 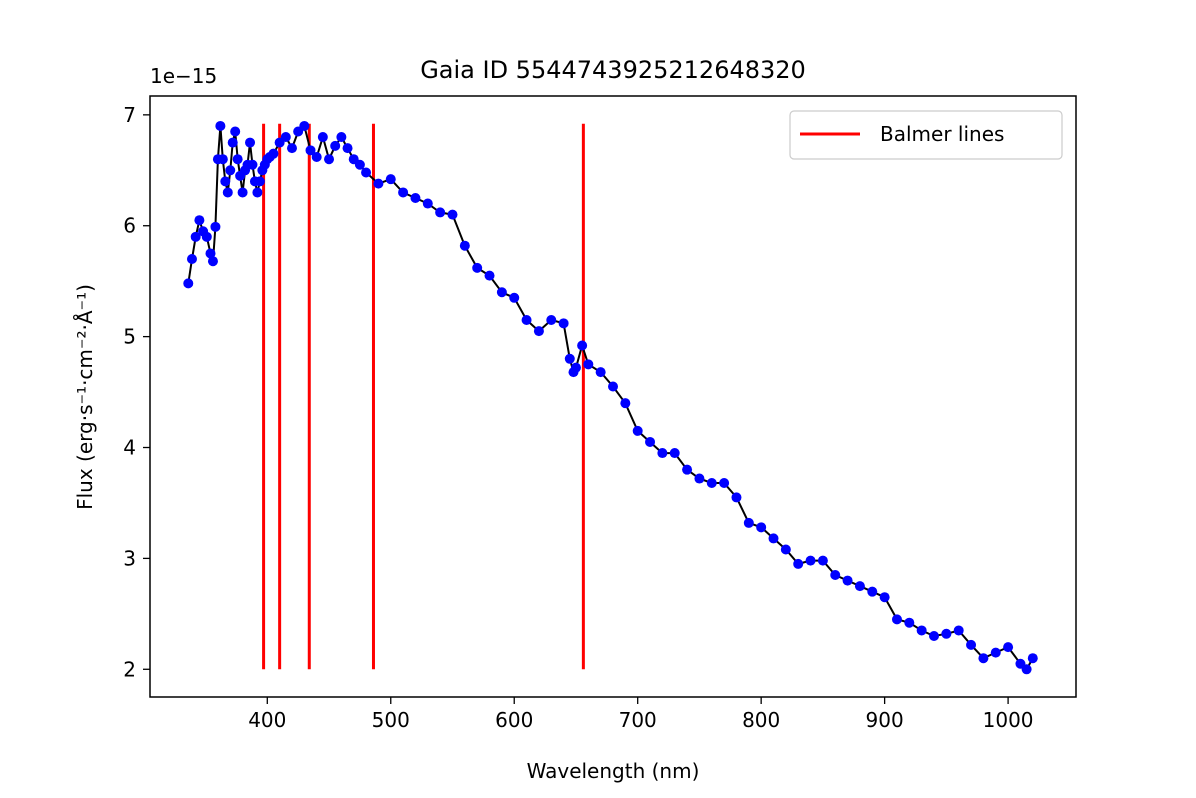 I want to click on y-tick-label: 2, so click(x=129, y=669).